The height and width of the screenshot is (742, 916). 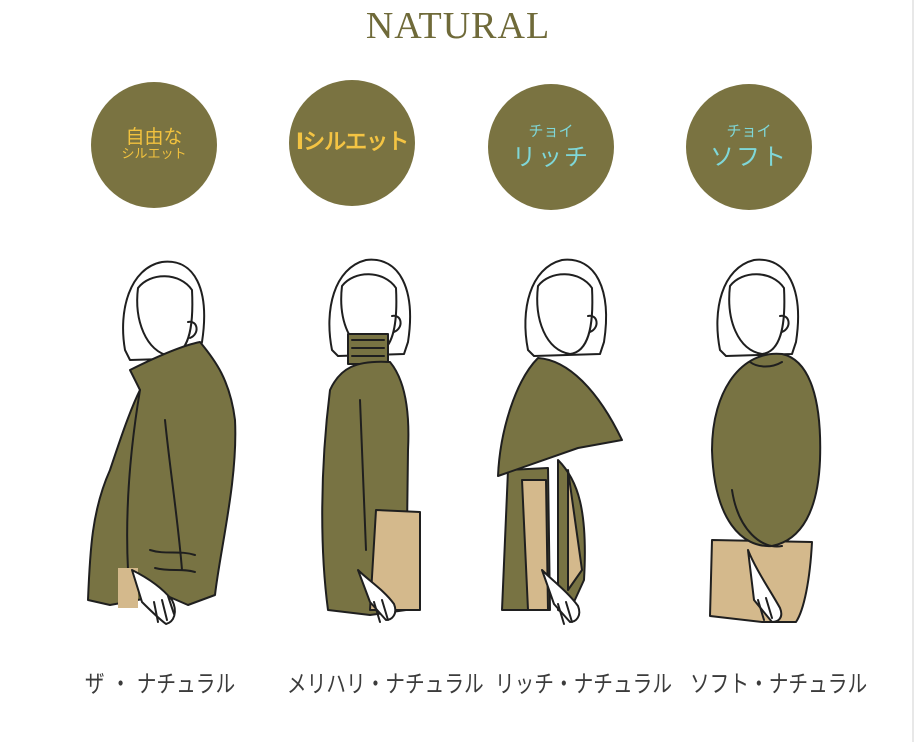 What do you see at coordinates (765, 440) in the screenshot?
I see `figure-soft-natural` at bounding box center [765, 440].